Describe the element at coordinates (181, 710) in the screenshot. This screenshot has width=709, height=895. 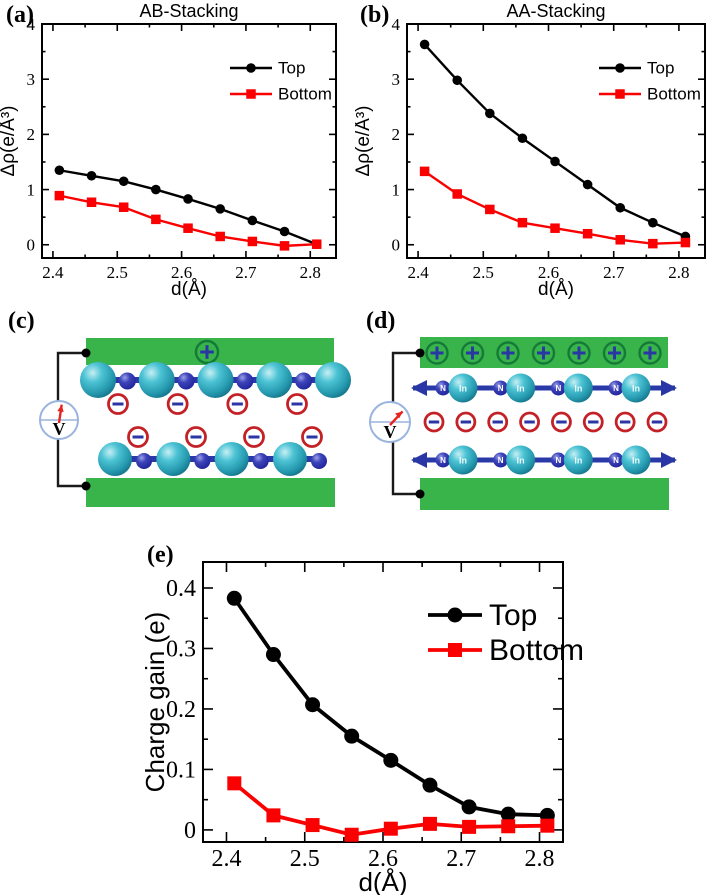
I see `y-tick-label: 0.2` at that location.